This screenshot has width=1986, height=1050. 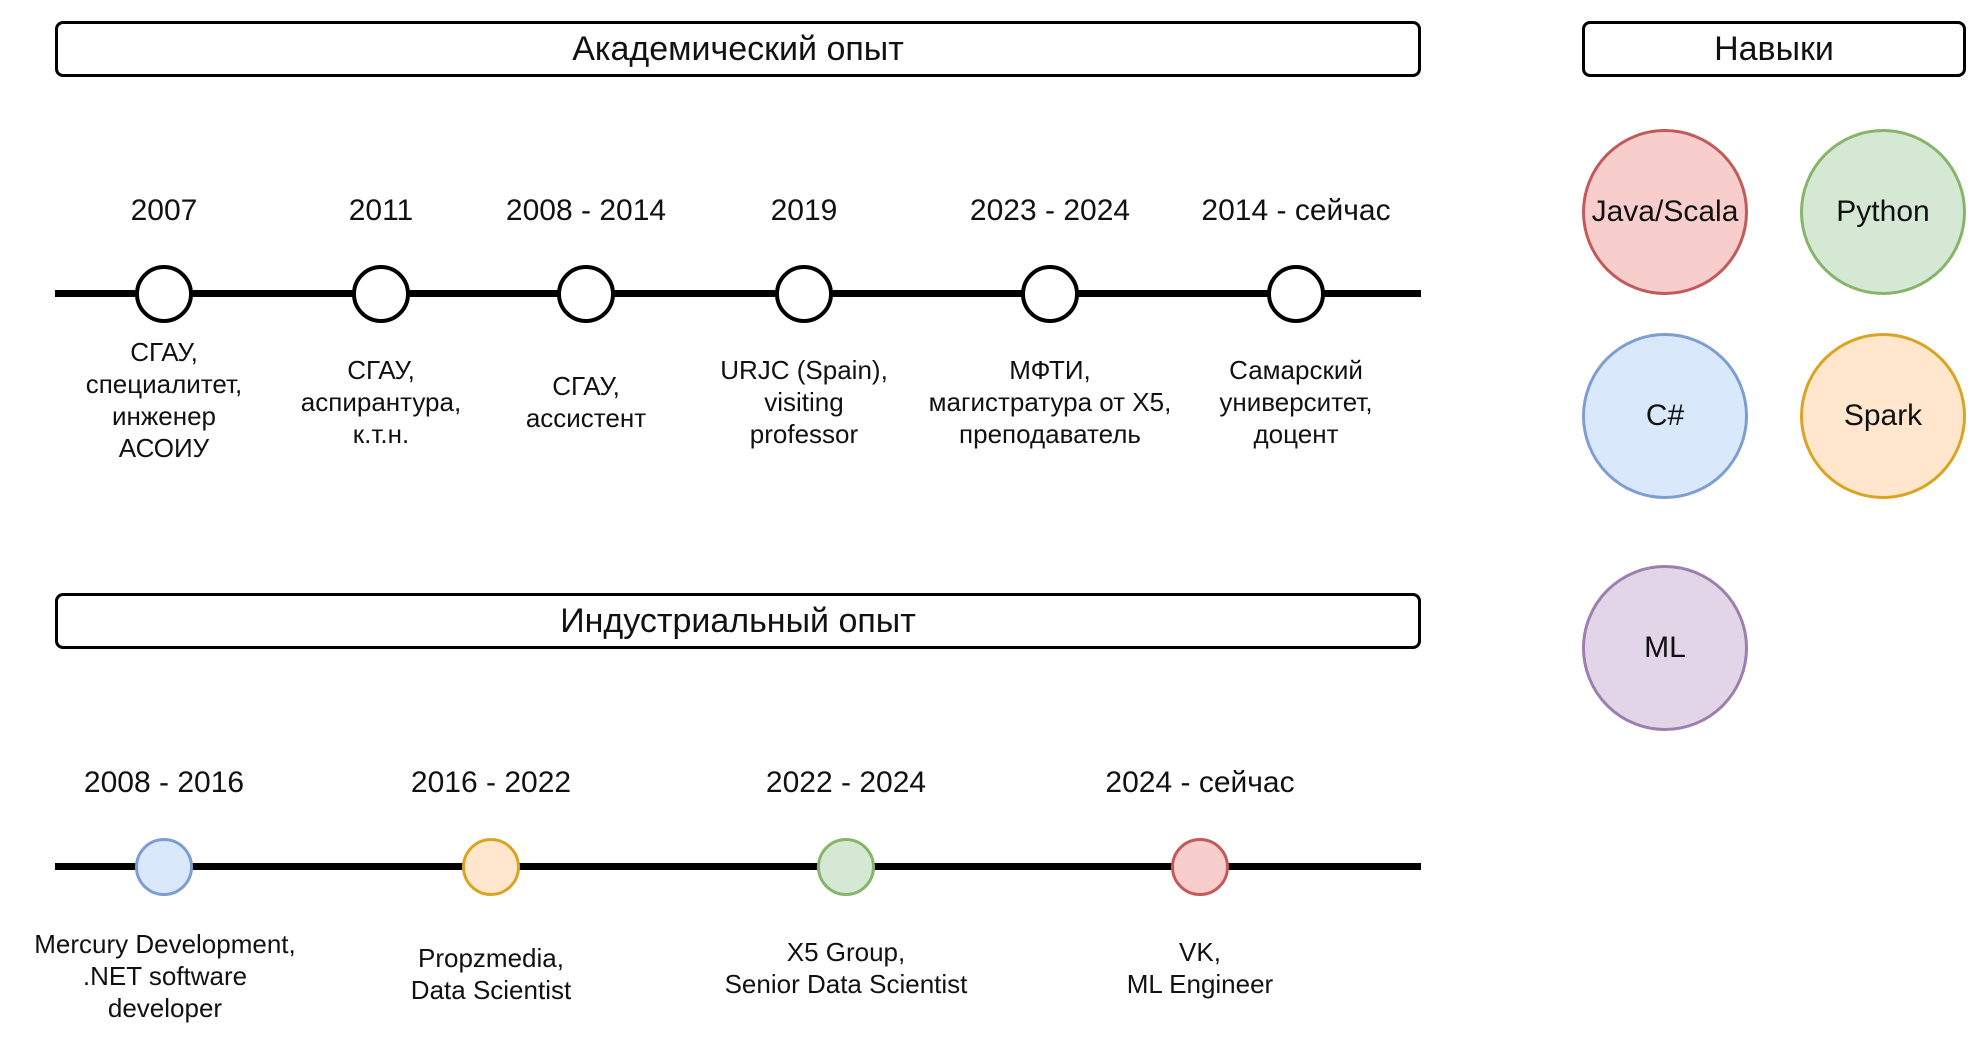 I want to click on event-description: СГАУ, аспирантура, к.т.н., so click(x=381, y=402).